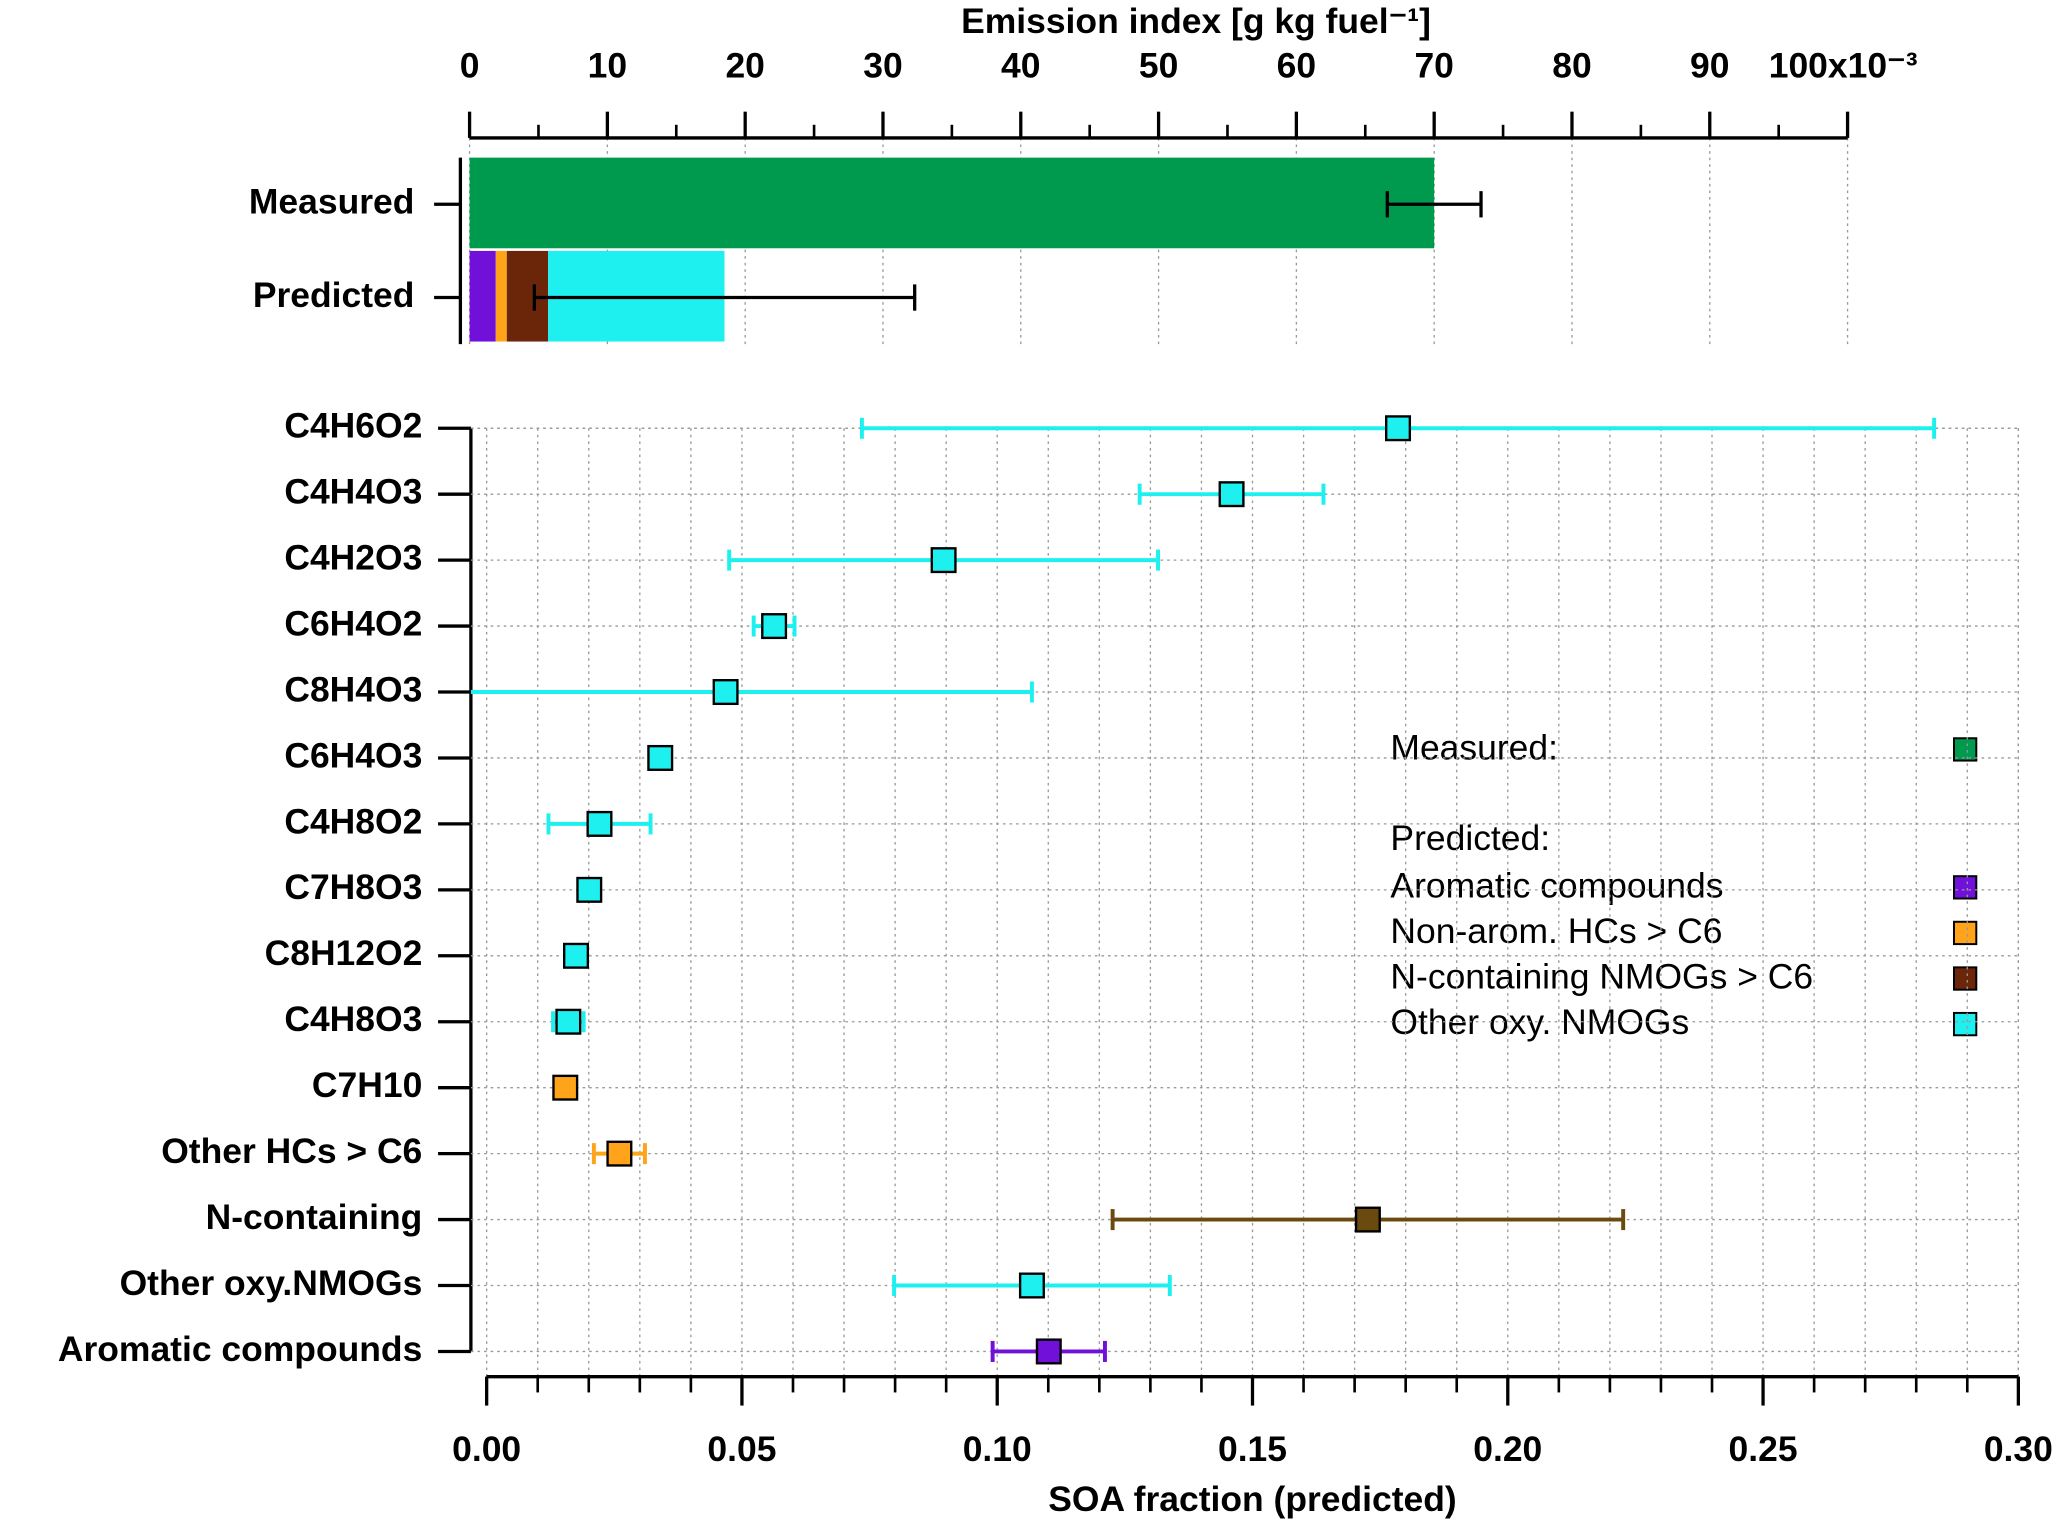 This screenshot has width=2061, height=1533. What do you see at coordinates (344, 953) in the screenshot?
I see `y-tick-label: C8H12O2` at bounding box center [344, 953].